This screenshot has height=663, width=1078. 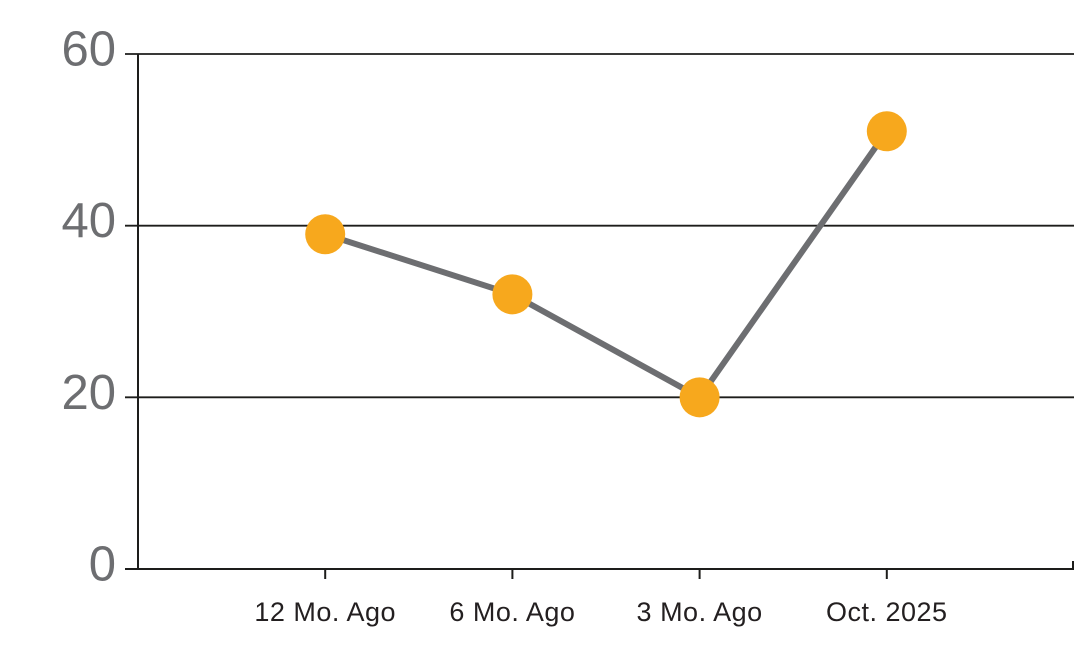 I want to click on y-tick-label-20: 20, so click(x=88, y=393).